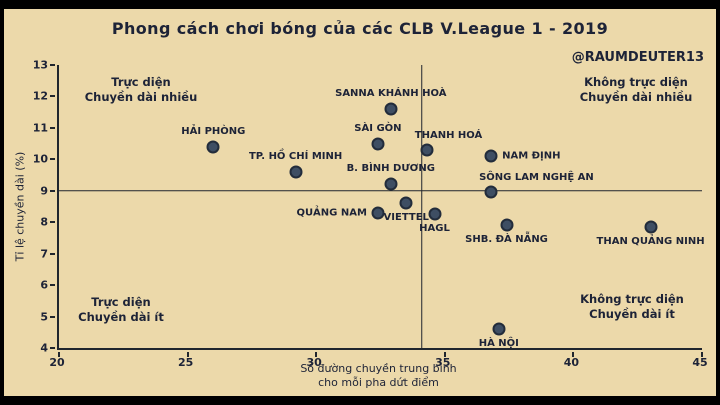 The height and width of the screenshot is (405, 720). I want to click on x-tick-label: 20, so click(57, 362).